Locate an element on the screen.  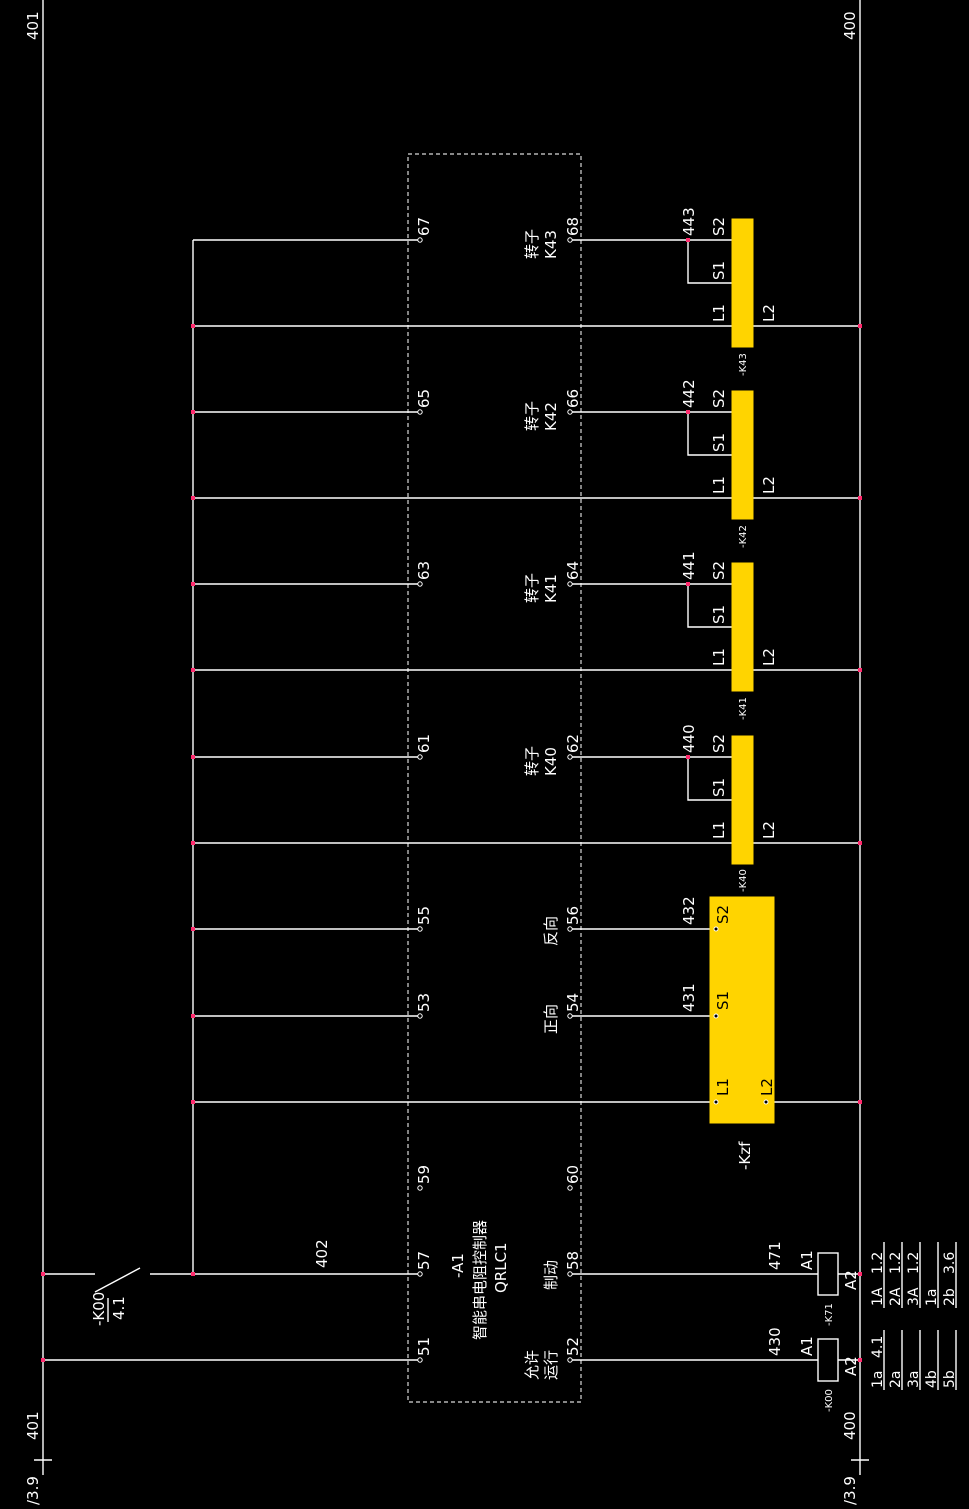
rail-400-label-top: 400 is located at coordinates (850, 25).